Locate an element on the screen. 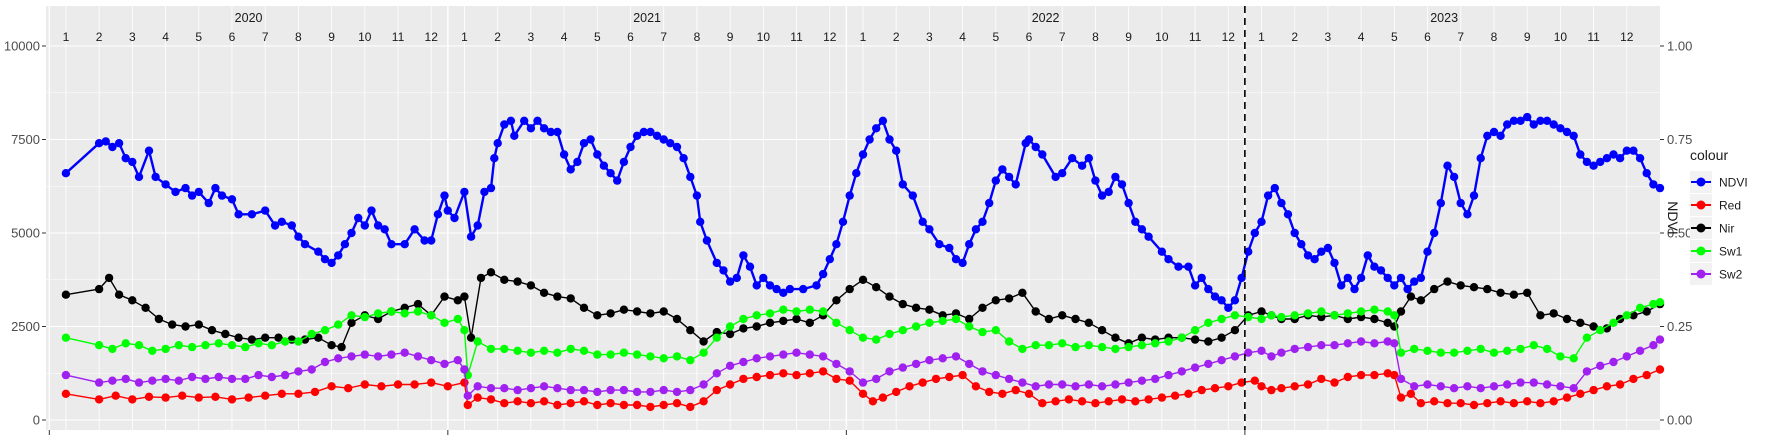  month-label: 12 is located at coordinates (1229, 37).